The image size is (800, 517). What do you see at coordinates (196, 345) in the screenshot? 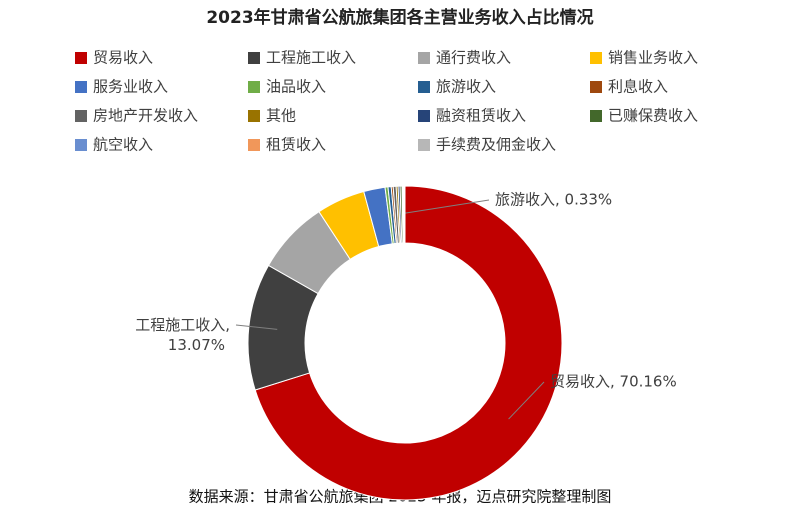
I see `data-label-line: 13.07%` at bounding box center [196, 345].